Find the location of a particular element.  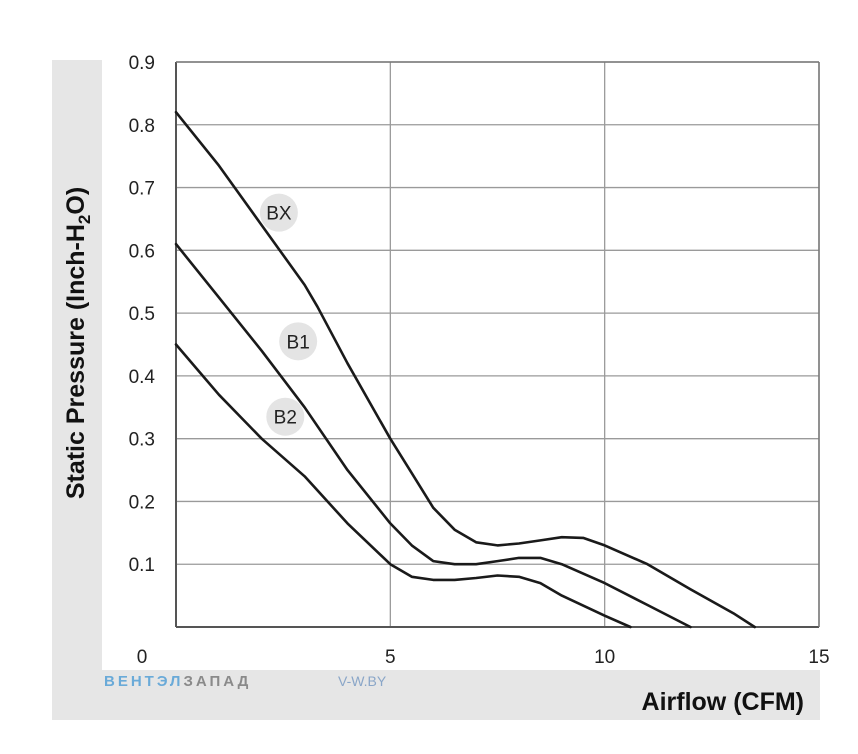

series-label-b1: B1 is located at coordinates (298, 342).